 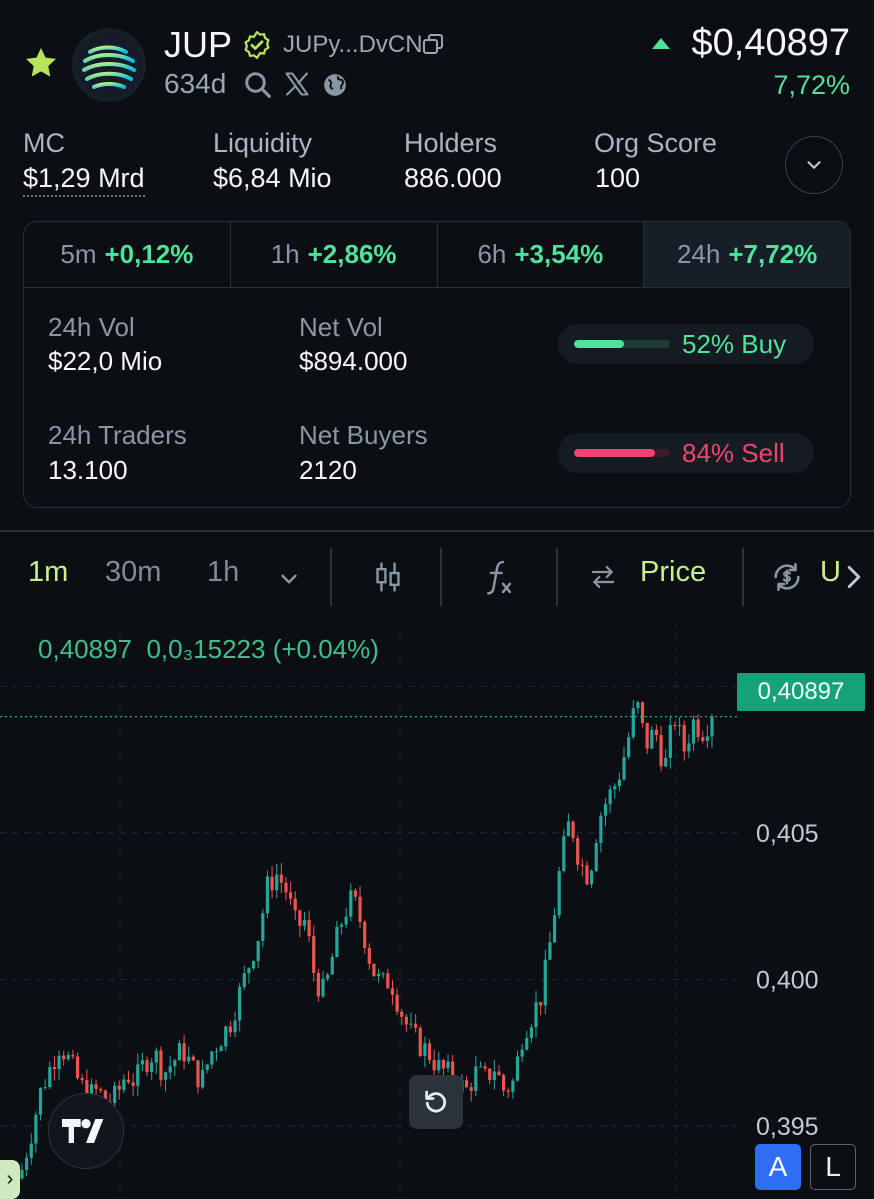 What do you see at coordinates (334, 254) in the screenshot?
I see `tab-1h: 1h +2,86%` at bounding box center [334, 254].